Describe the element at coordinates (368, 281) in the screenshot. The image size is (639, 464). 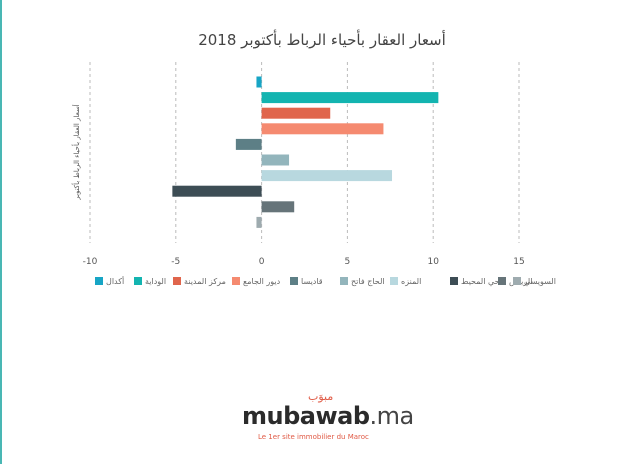
I see `legend-label: الحاج فاتح` at that location.